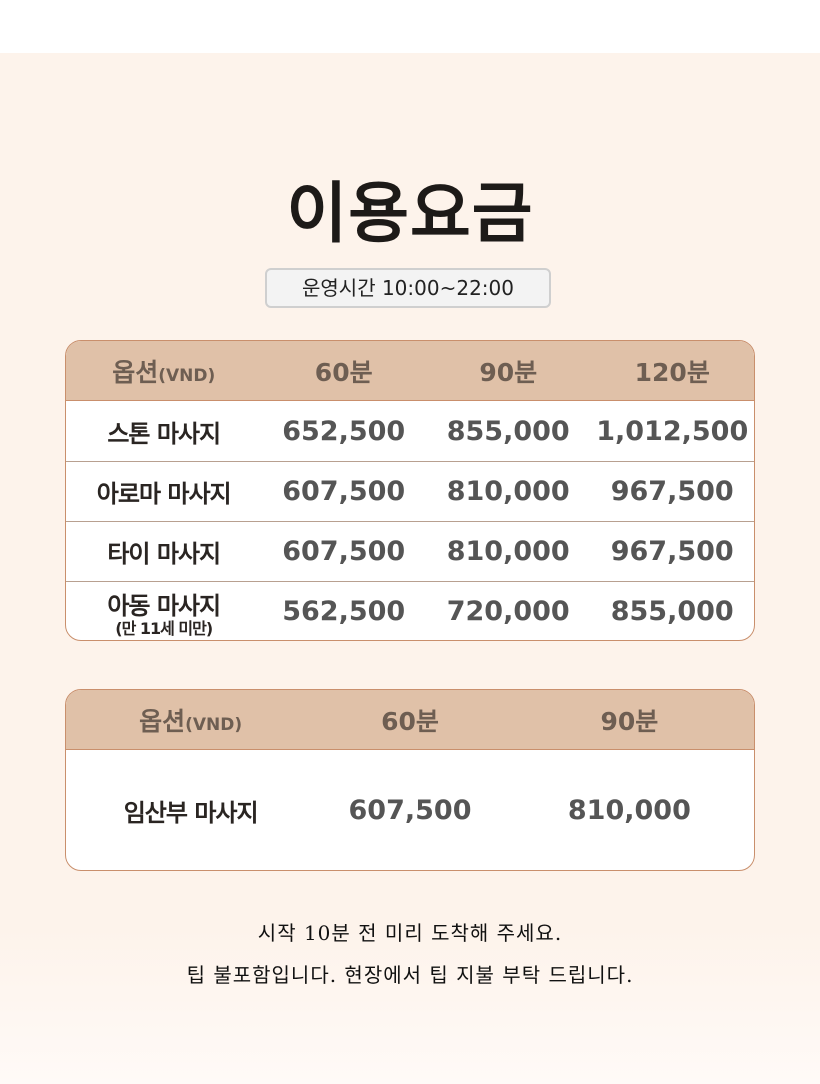  What do you see at coordinates (164, 494) in the screenshot?
I see `row-label: 아로마 마사지` at bounding box center [164, 494].